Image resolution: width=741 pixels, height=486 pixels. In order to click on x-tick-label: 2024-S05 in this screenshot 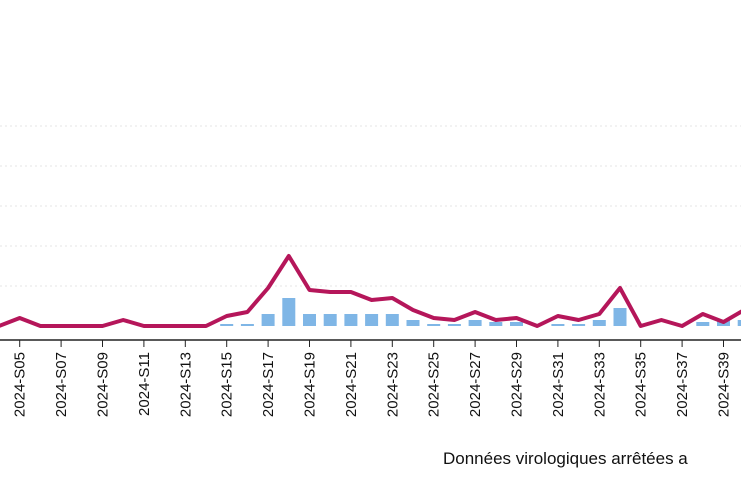, I will do `click(20, 384)`.